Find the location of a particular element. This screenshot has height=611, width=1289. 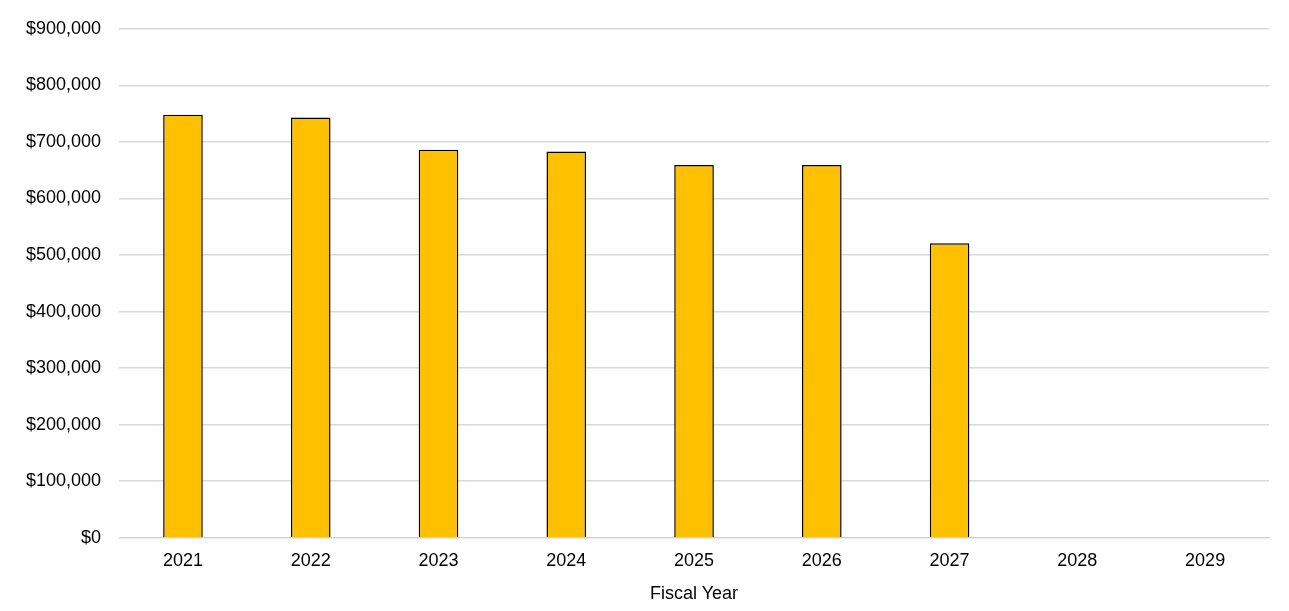

y-tick-label: $900,000 is located at coordinates (64, 27).